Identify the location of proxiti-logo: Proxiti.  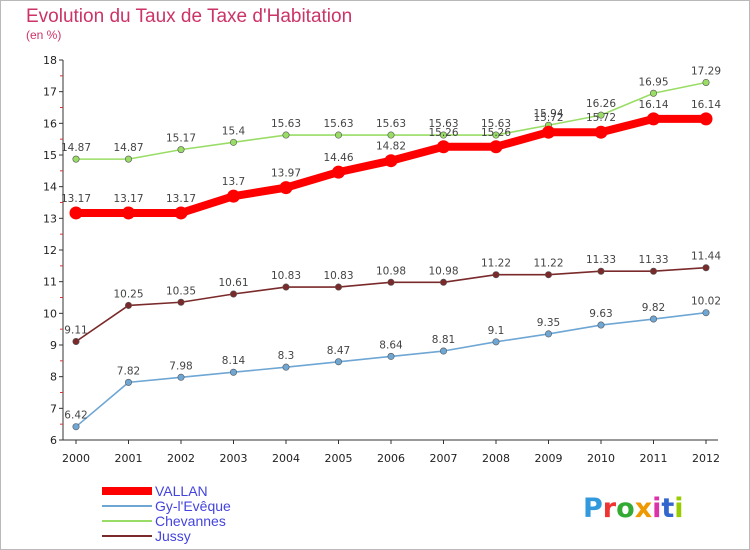
(633, 508).